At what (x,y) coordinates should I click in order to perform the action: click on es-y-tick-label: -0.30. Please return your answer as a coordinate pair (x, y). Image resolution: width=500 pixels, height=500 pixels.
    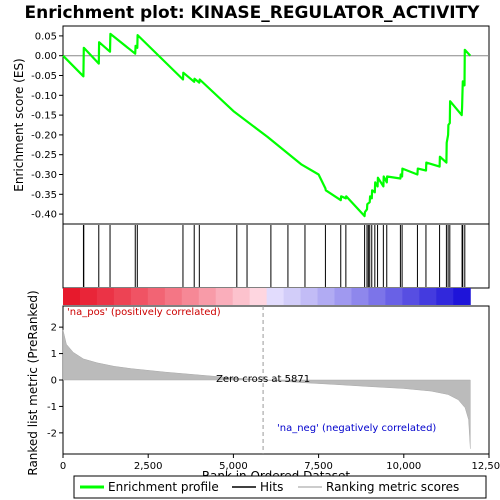
    Looking at the image, I should click on (44, 175).